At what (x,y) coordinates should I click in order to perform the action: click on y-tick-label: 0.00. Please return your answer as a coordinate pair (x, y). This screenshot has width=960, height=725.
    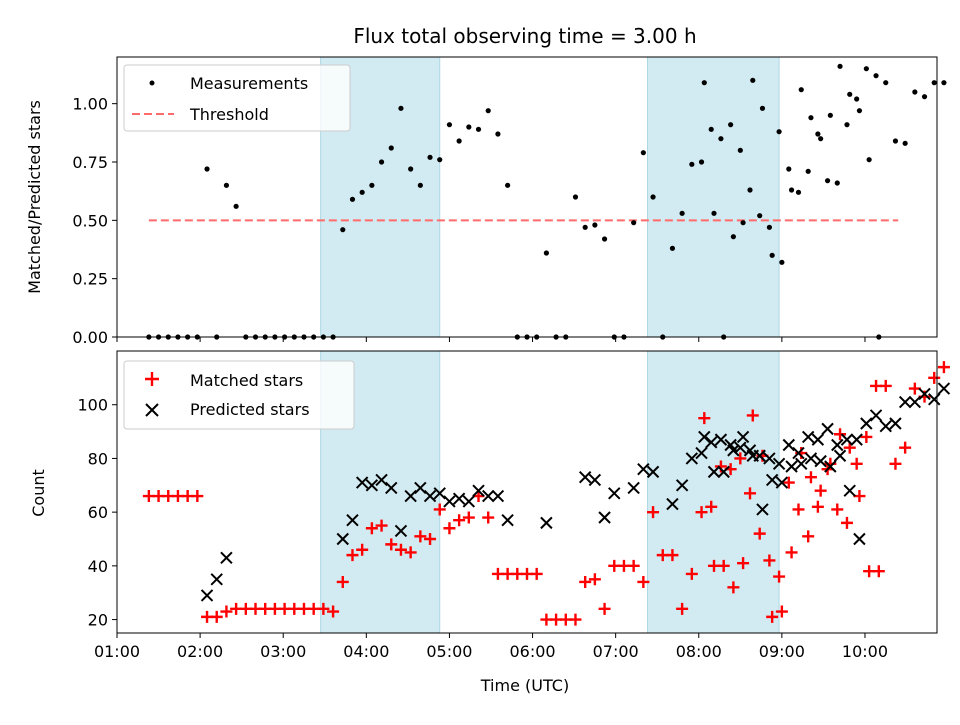
    Looking at the image, I should click on (90, 337).